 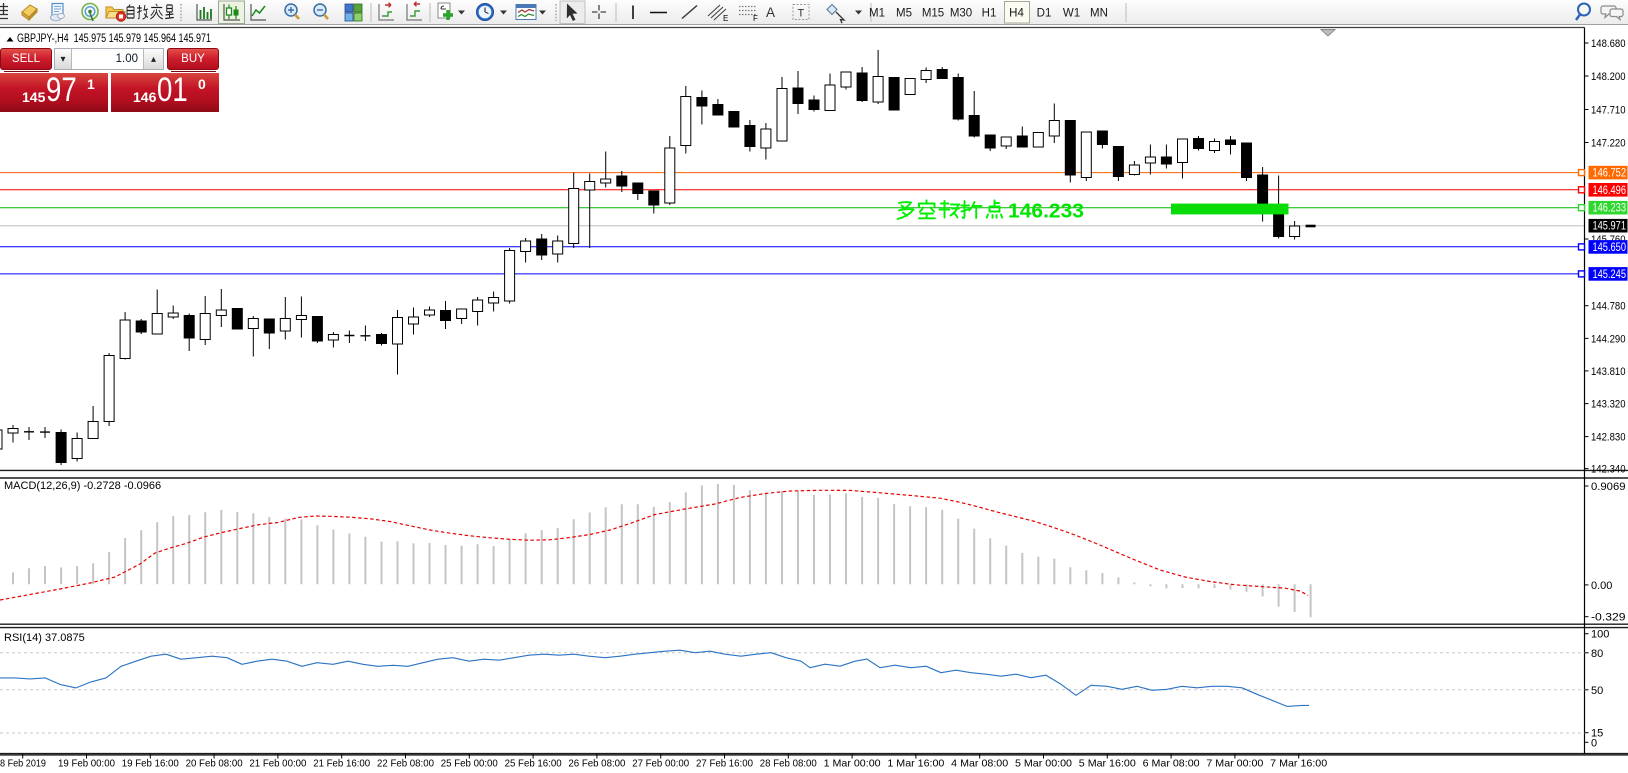 I want to click on svg-text: 27 Feb 16:00, so click(x=724, y=764).